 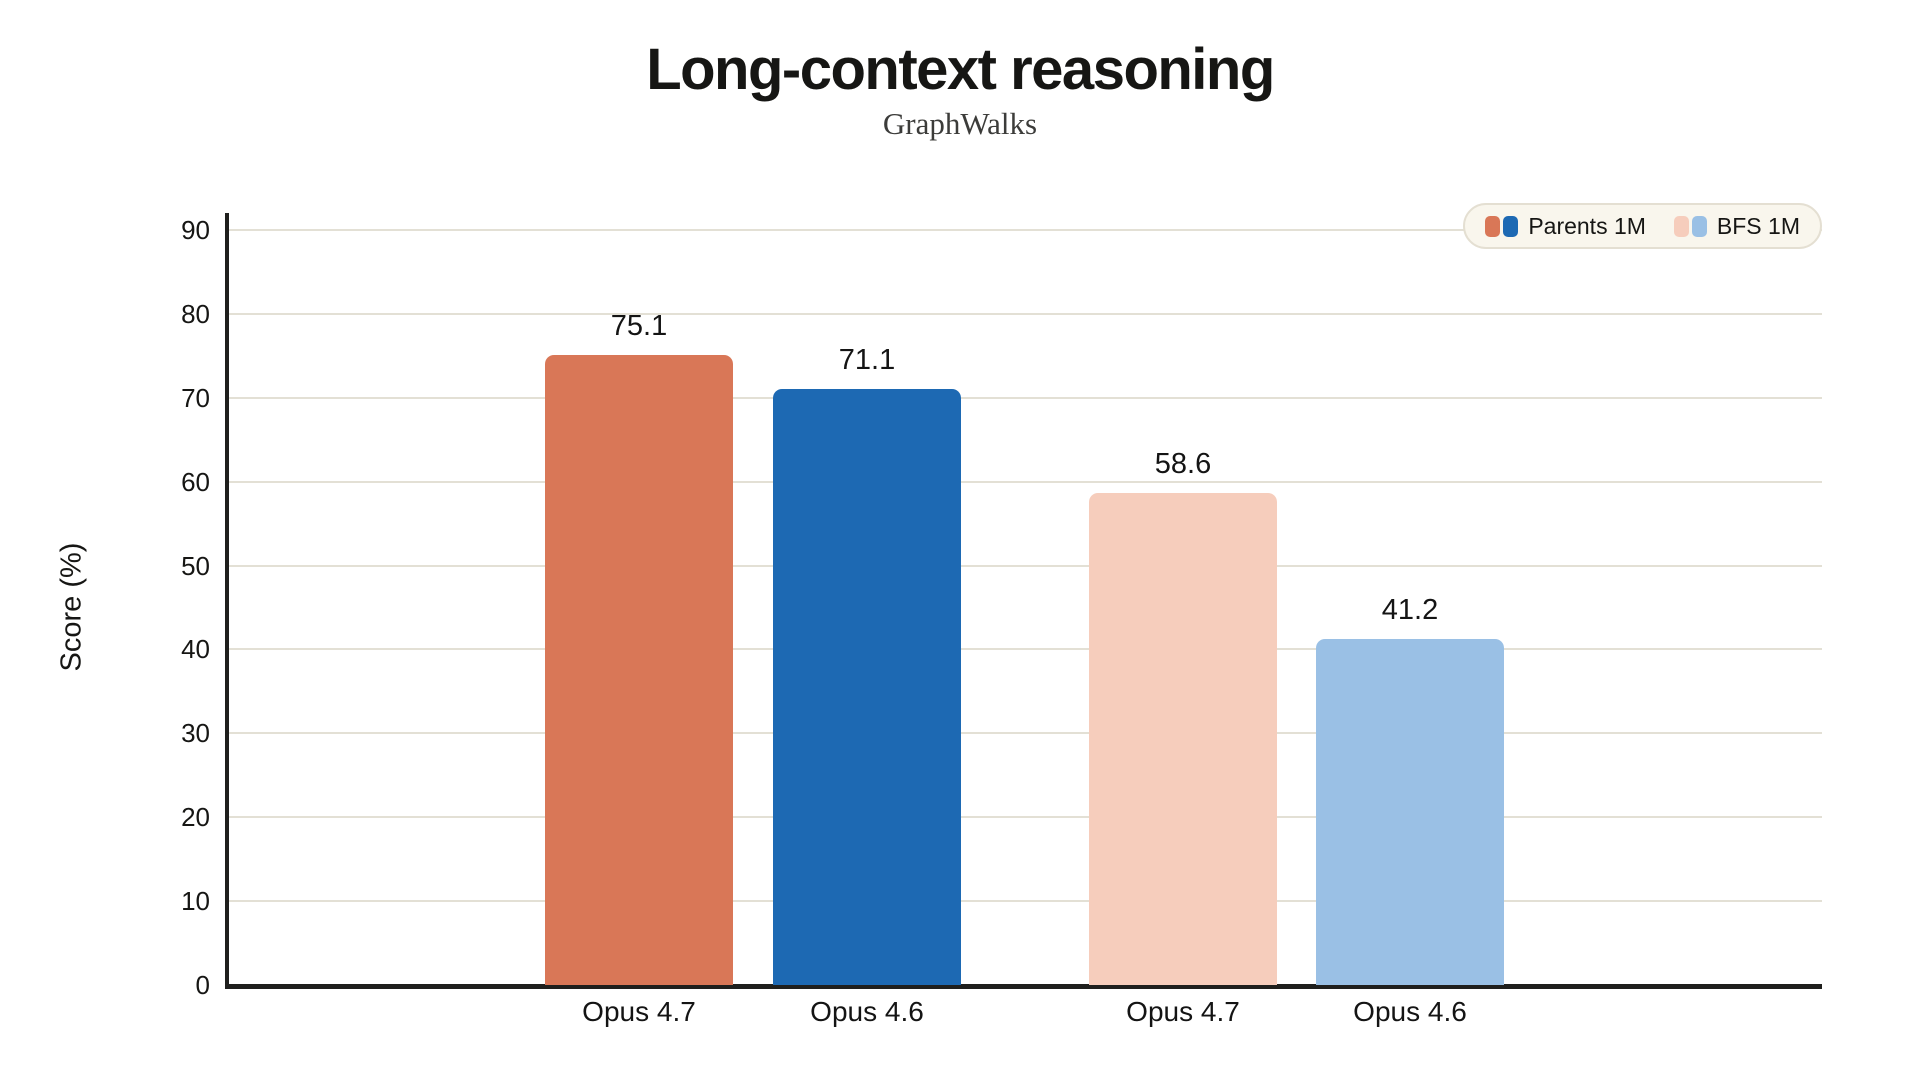 What do you see at coordinates (639, 325) in the screenshot?
I see `bar-value-label: 75.1` at bounding box center [639, 325].